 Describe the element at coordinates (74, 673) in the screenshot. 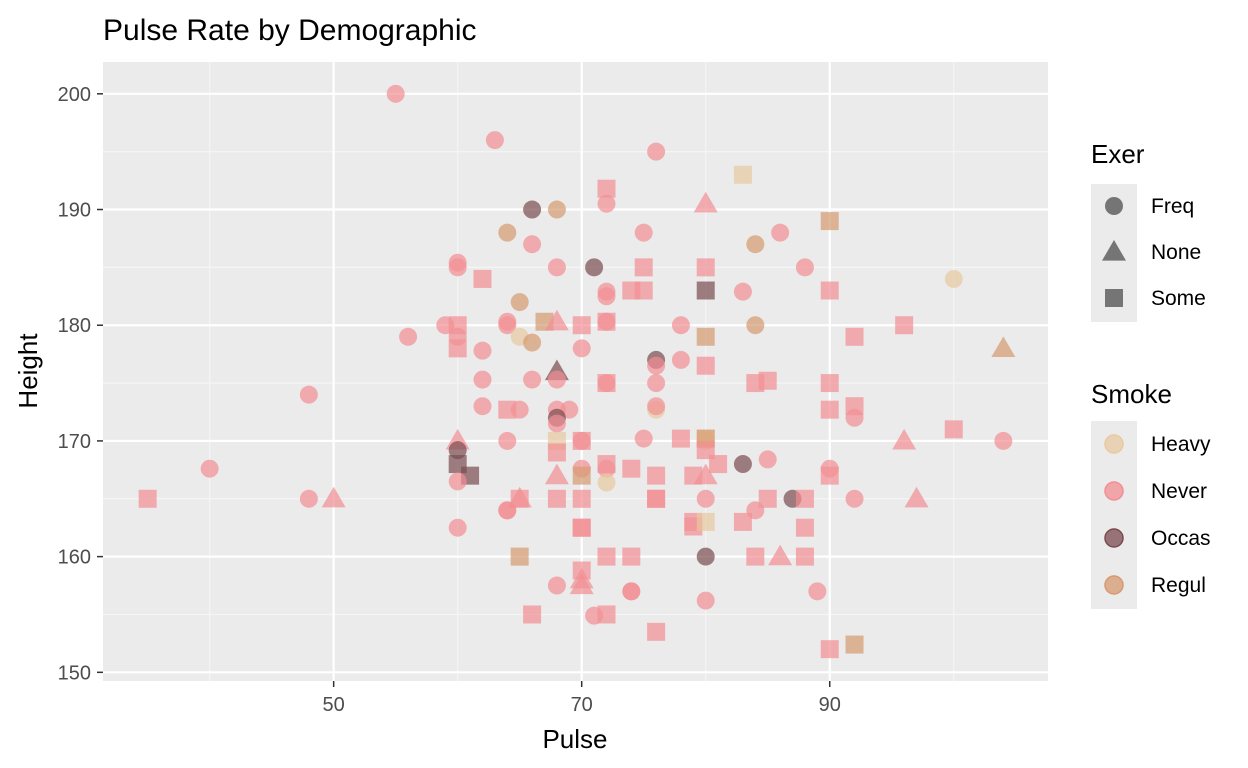

I see `y-tick-label: 150` at that location.